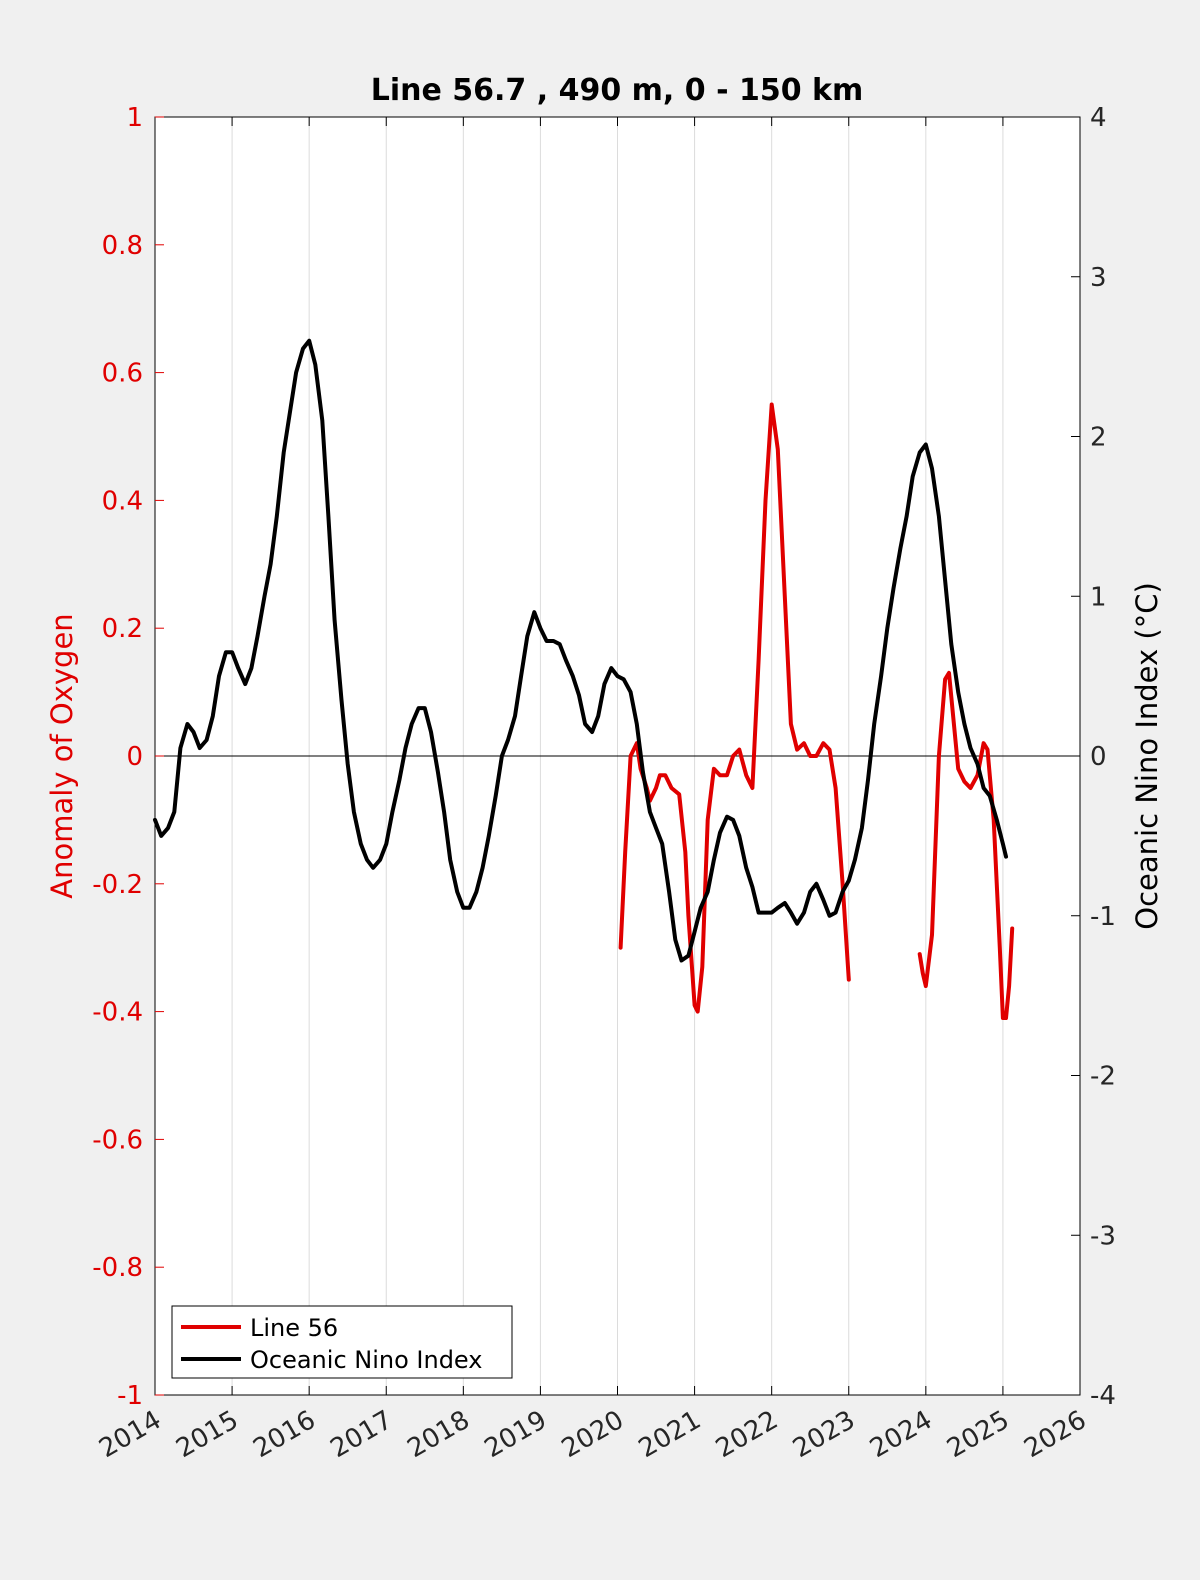  What do you see at coordinates (117, 1268) in the screenshot?
I see `y-left-tick-label: -0.8` at bounding box center [117, 1268].